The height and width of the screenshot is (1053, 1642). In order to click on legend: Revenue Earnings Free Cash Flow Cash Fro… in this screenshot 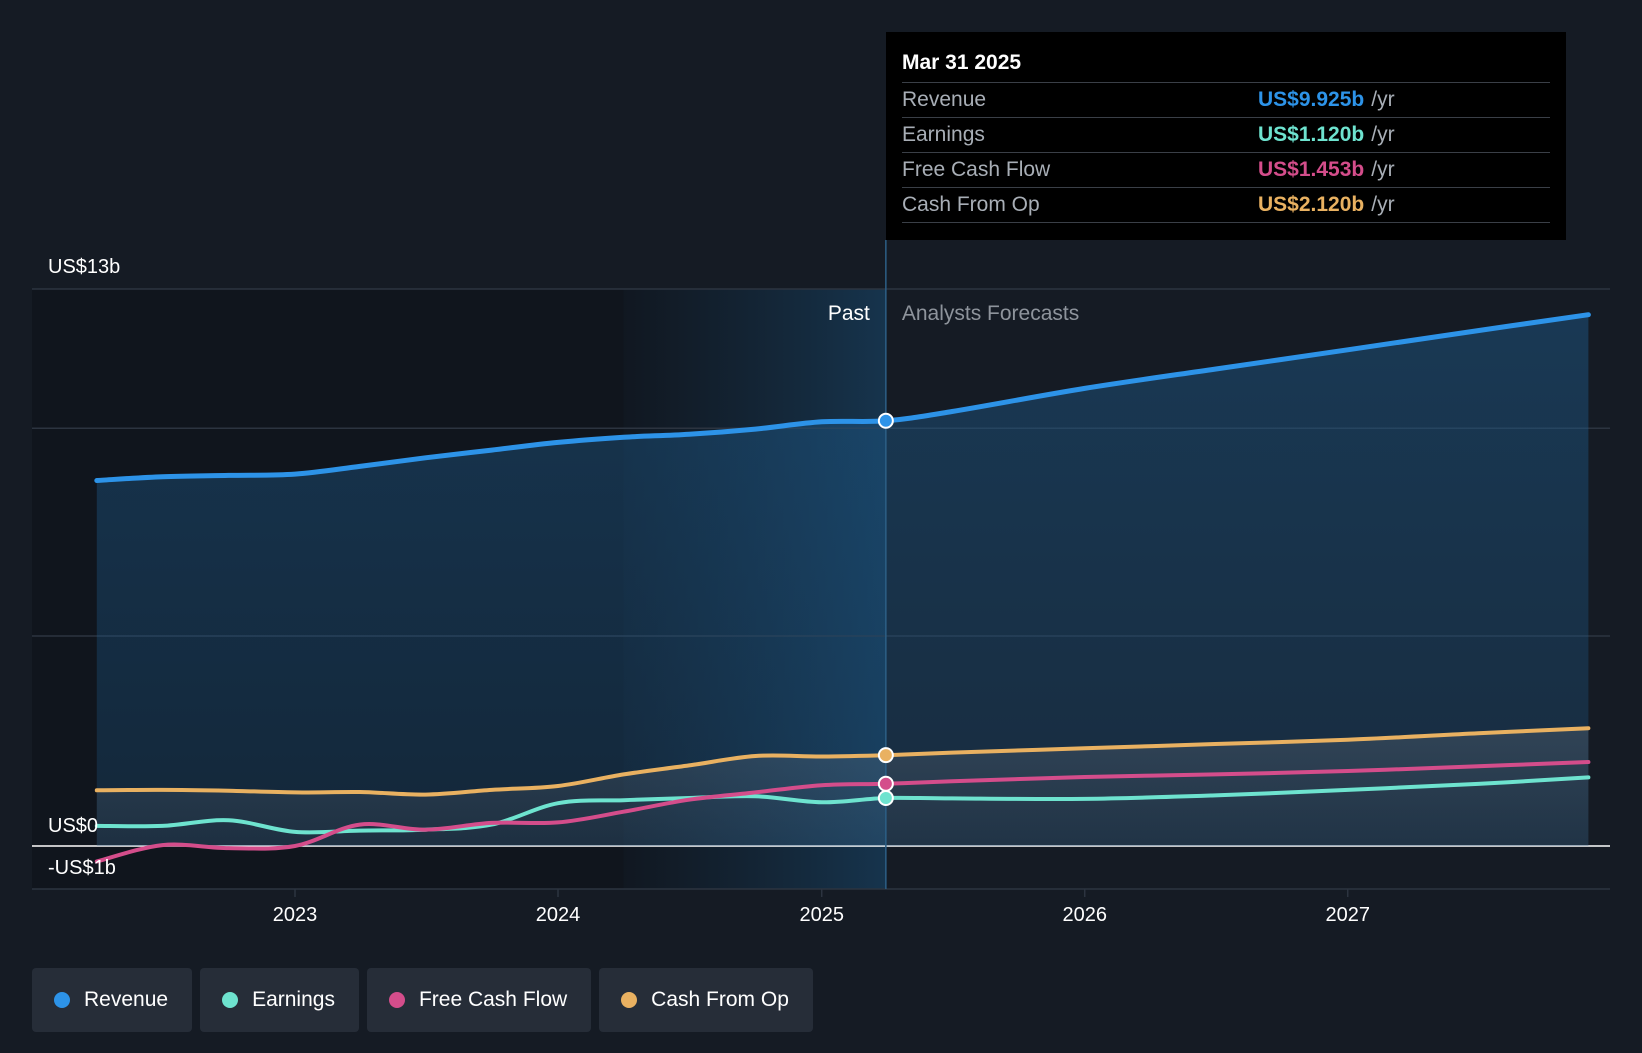, I will do `click(422, 1000)`.